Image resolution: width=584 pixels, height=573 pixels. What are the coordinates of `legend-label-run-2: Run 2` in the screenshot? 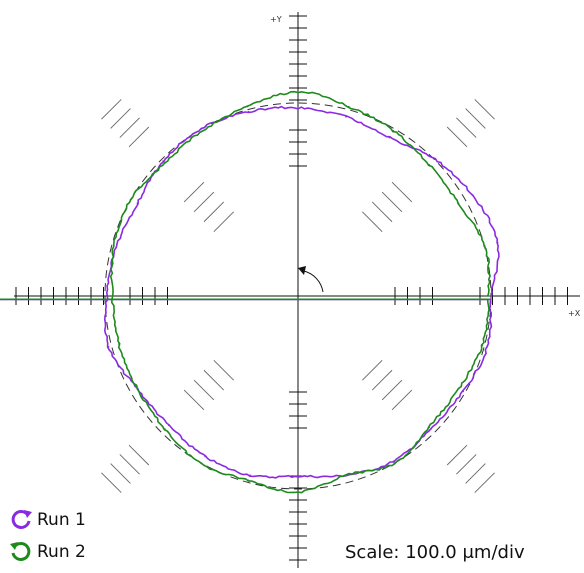 It's located at (61, 552).